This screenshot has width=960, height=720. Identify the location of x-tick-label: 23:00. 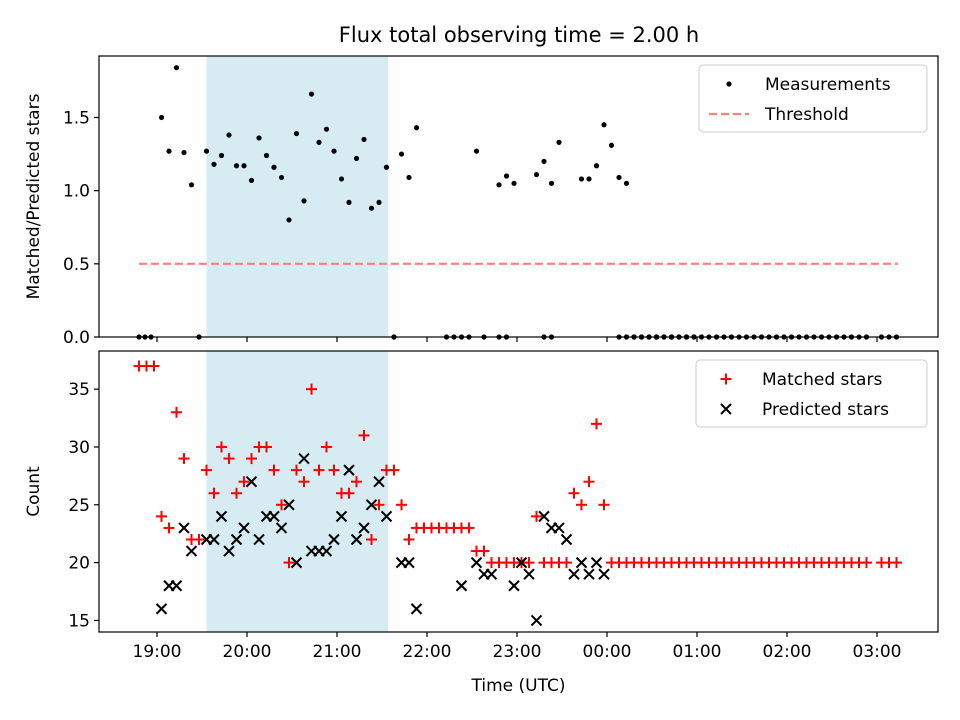
(517, 652).